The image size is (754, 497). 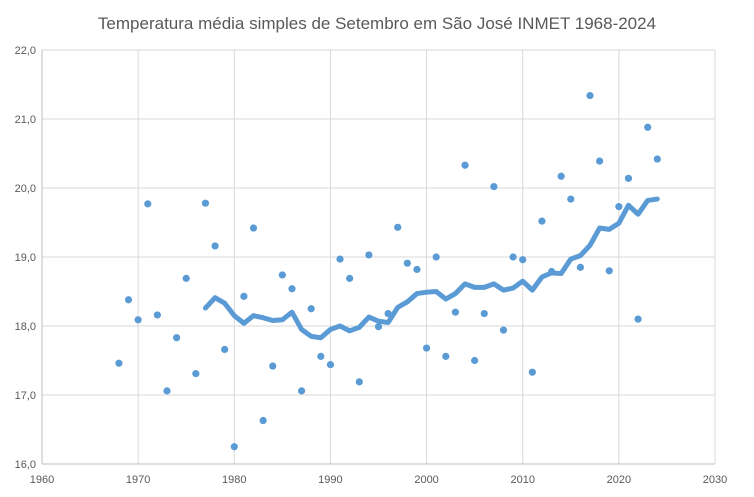 What do you see at coordinates (25, 465) in the screenshot?
I see `y-tick-label: 16,0` at bounding box center [25, 465].